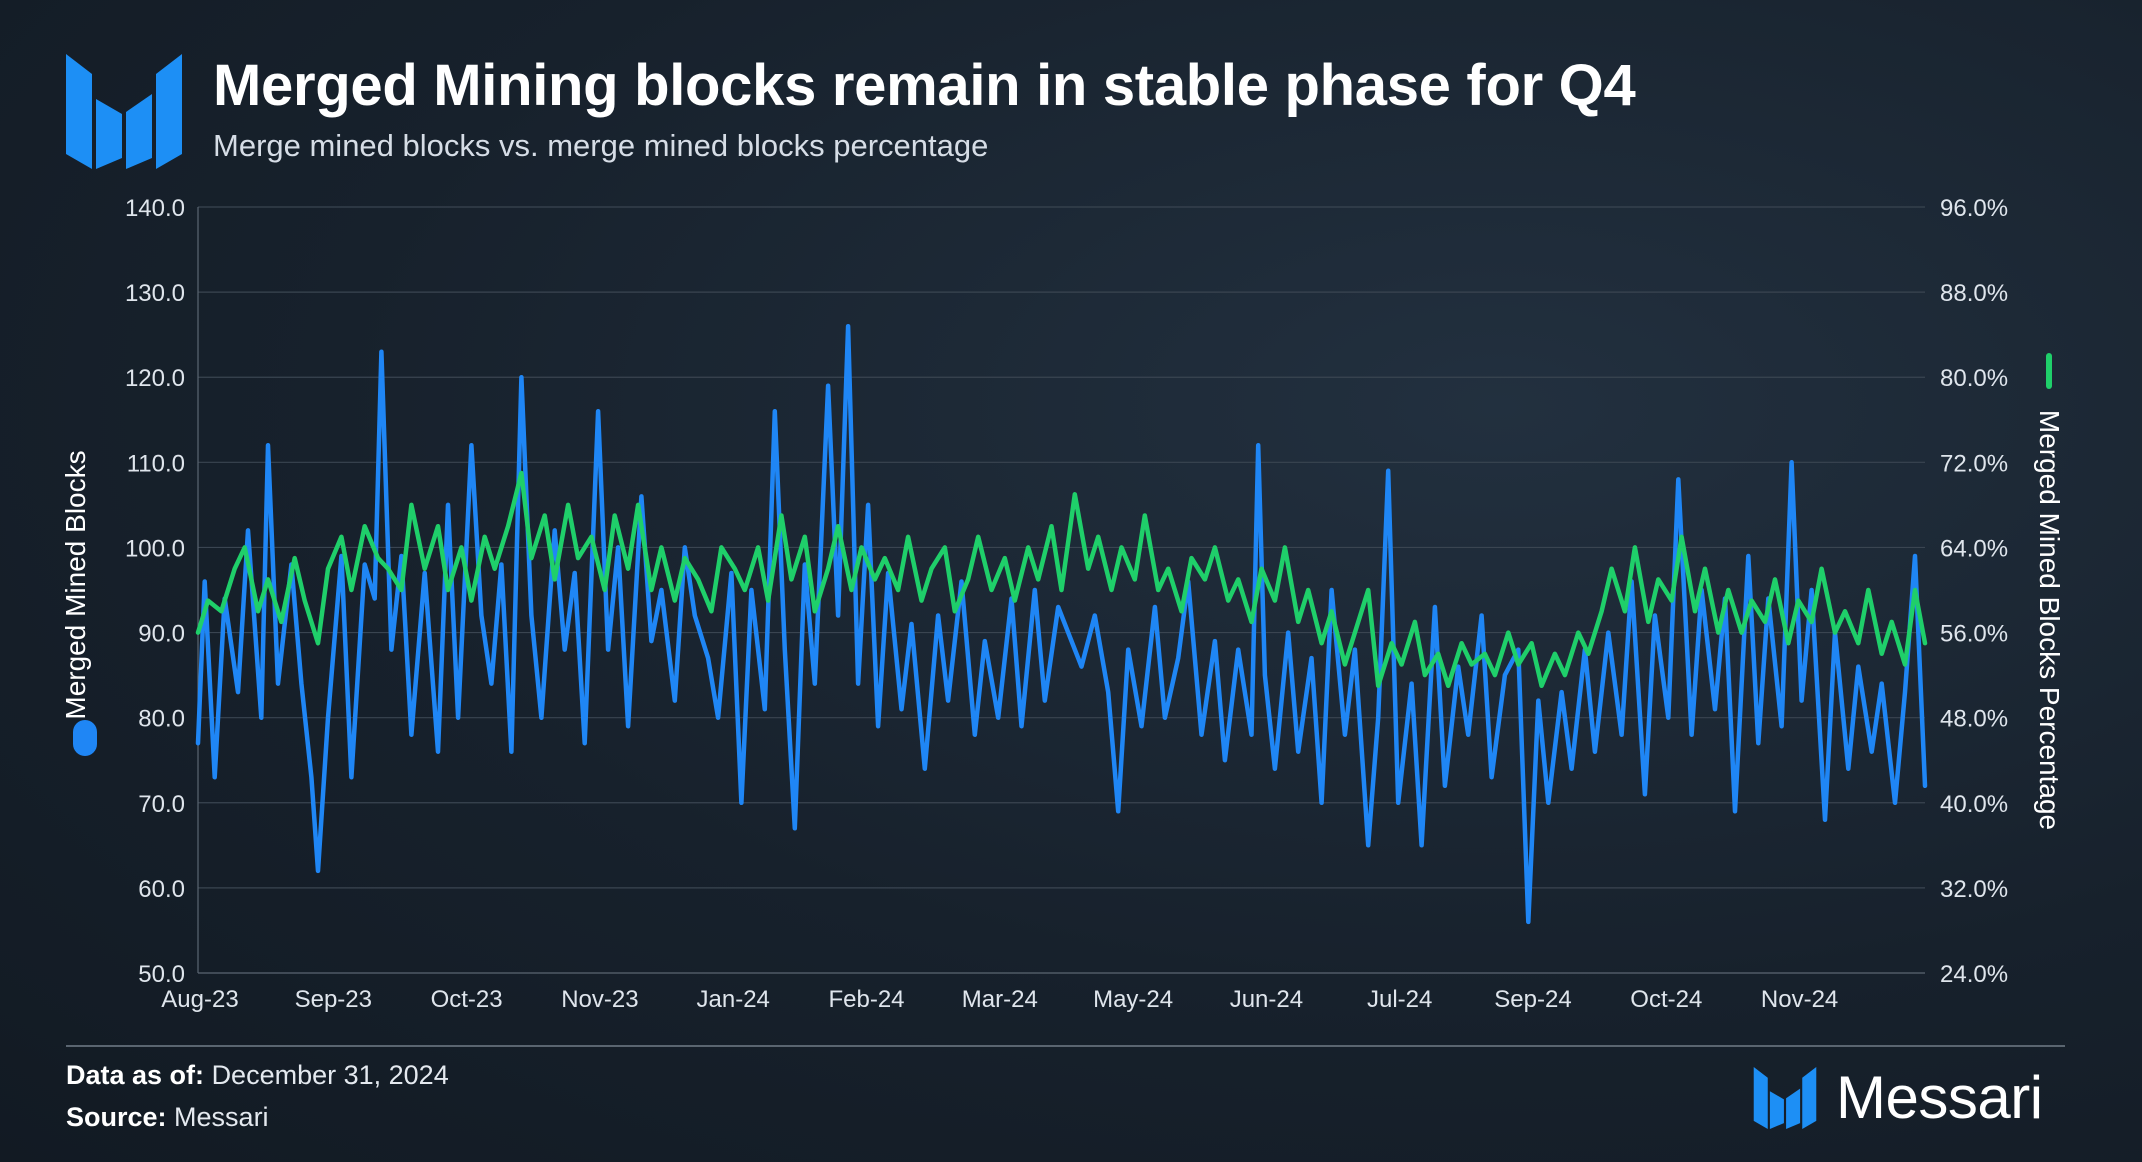  I want to click on data-as-of: Data as of: December 31, 2024, so click(257, 1075).